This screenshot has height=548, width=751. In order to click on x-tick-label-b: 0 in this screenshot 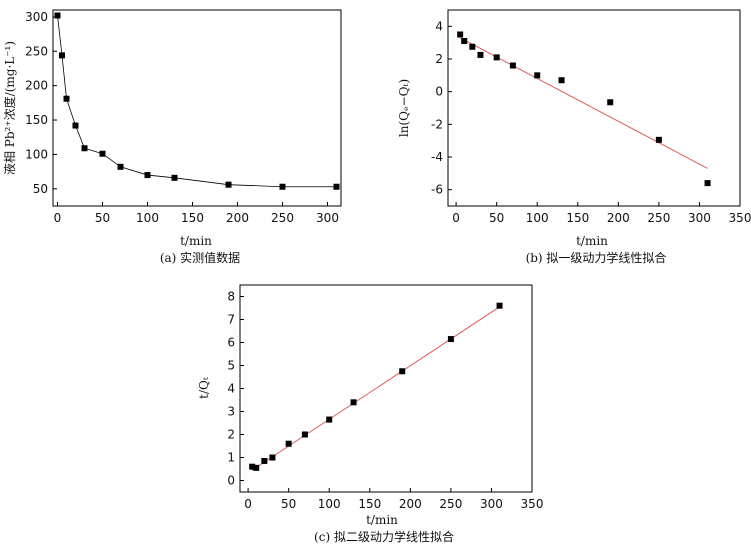, I will do `click(456, 218)`.